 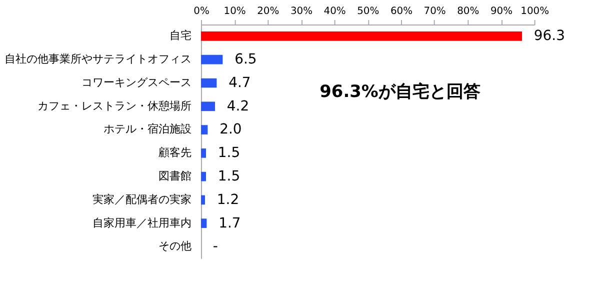 What do you see at coordinates (229, 223) in the screenshot?
I see `data-label: 1.7` at bounding box center [229, 223].